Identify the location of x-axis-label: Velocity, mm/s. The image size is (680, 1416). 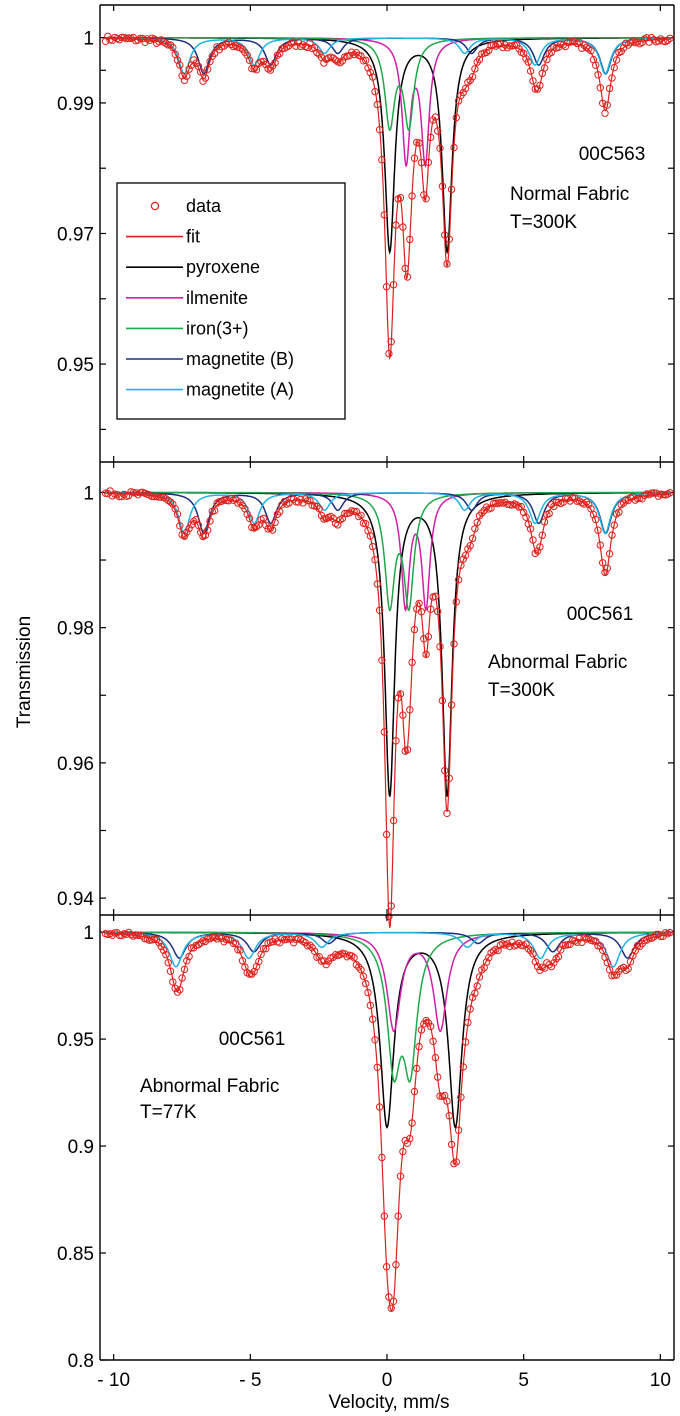
(388, 1402).